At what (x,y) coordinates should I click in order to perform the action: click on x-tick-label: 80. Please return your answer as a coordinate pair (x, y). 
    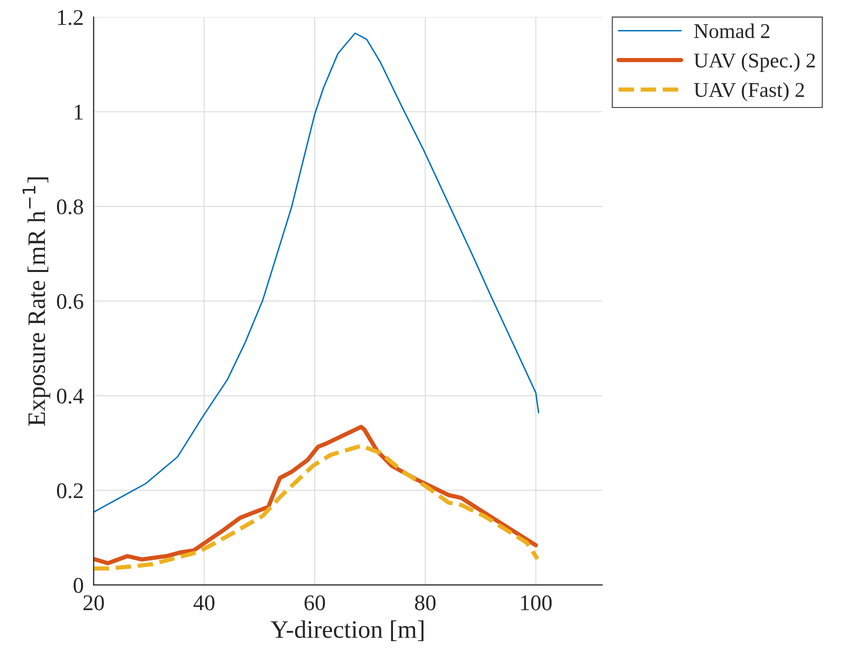
    Looking at the image, I should click on (425, 602).